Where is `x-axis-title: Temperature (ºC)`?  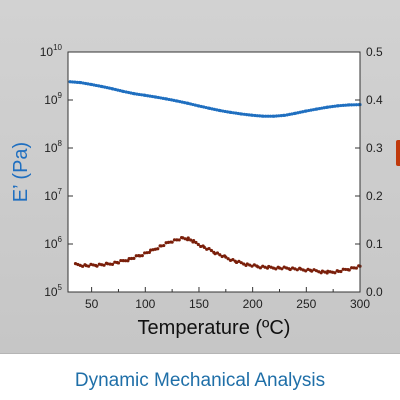
x-axis-title: Temperature (ºC) is located at coordinates (214, 328).